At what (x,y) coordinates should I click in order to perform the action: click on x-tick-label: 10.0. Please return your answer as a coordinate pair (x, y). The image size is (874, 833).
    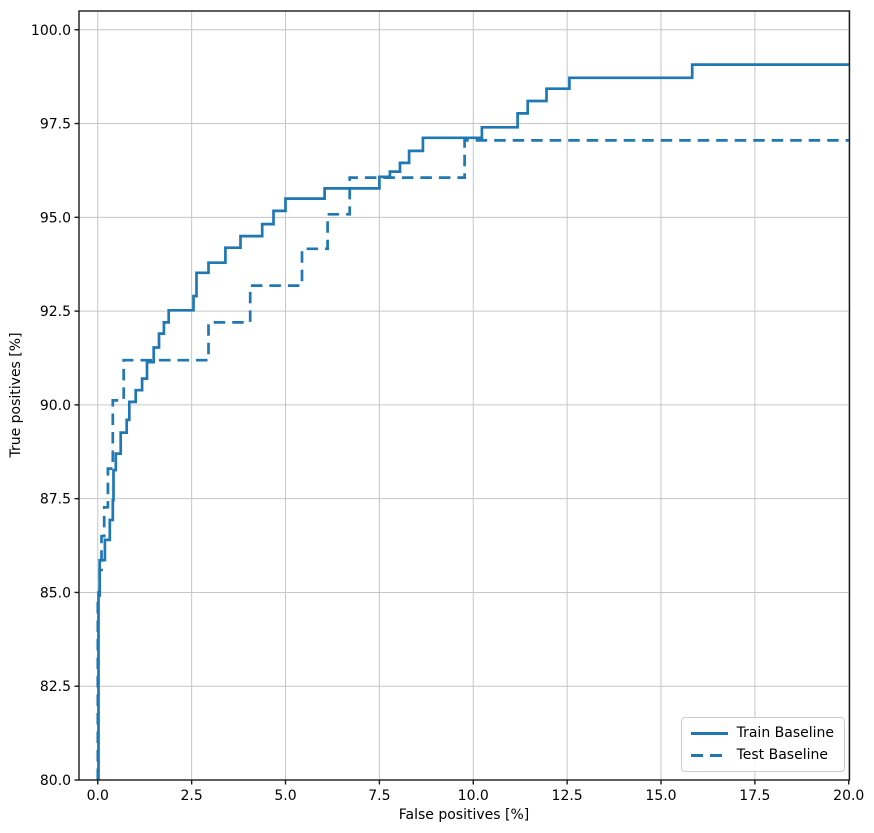
    Looking at the image, I should click on (473, 796).